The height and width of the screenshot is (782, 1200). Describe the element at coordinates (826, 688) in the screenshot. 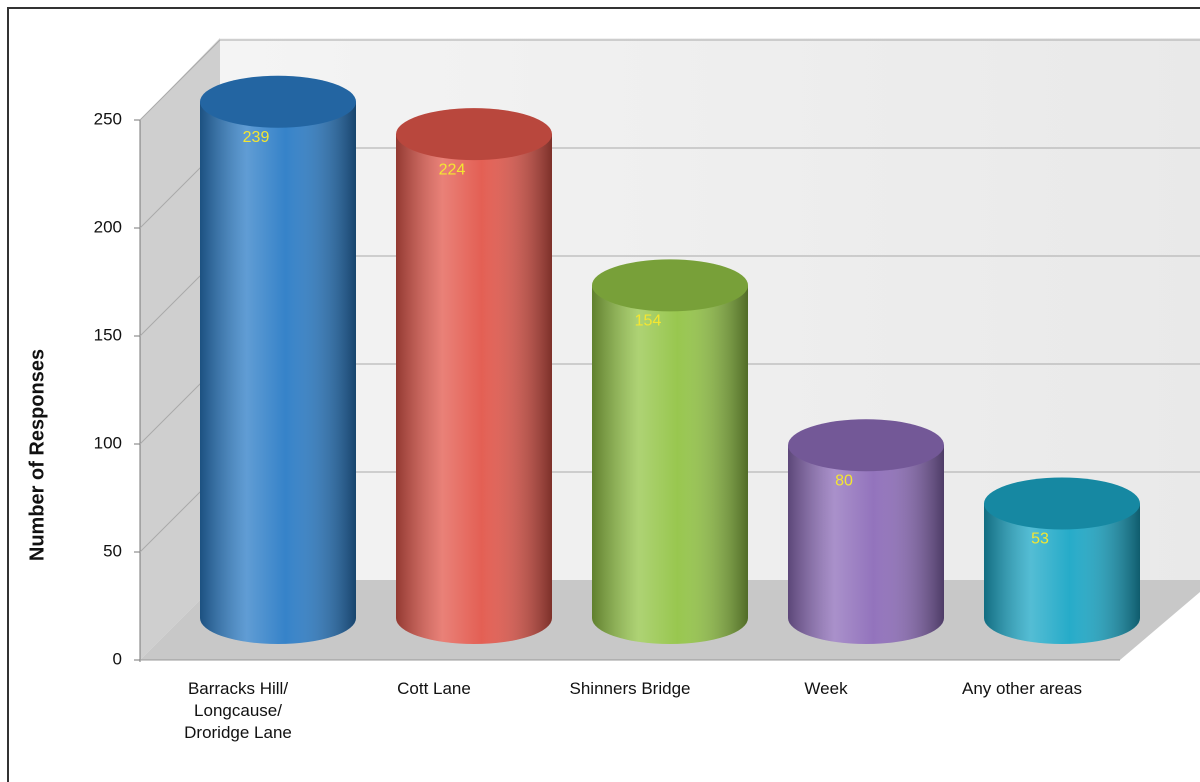

I see `x-tick-label: Week` at that location.